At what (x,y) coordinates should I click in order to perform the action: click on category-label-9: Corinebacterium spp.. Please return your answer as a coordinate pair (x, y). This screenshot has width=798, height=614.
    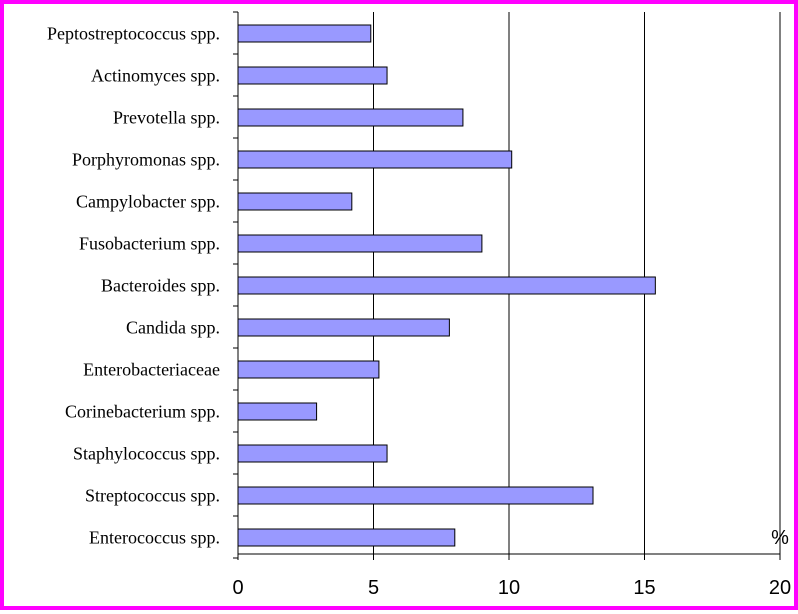
    Looking at the image, I should click on (142, 412).